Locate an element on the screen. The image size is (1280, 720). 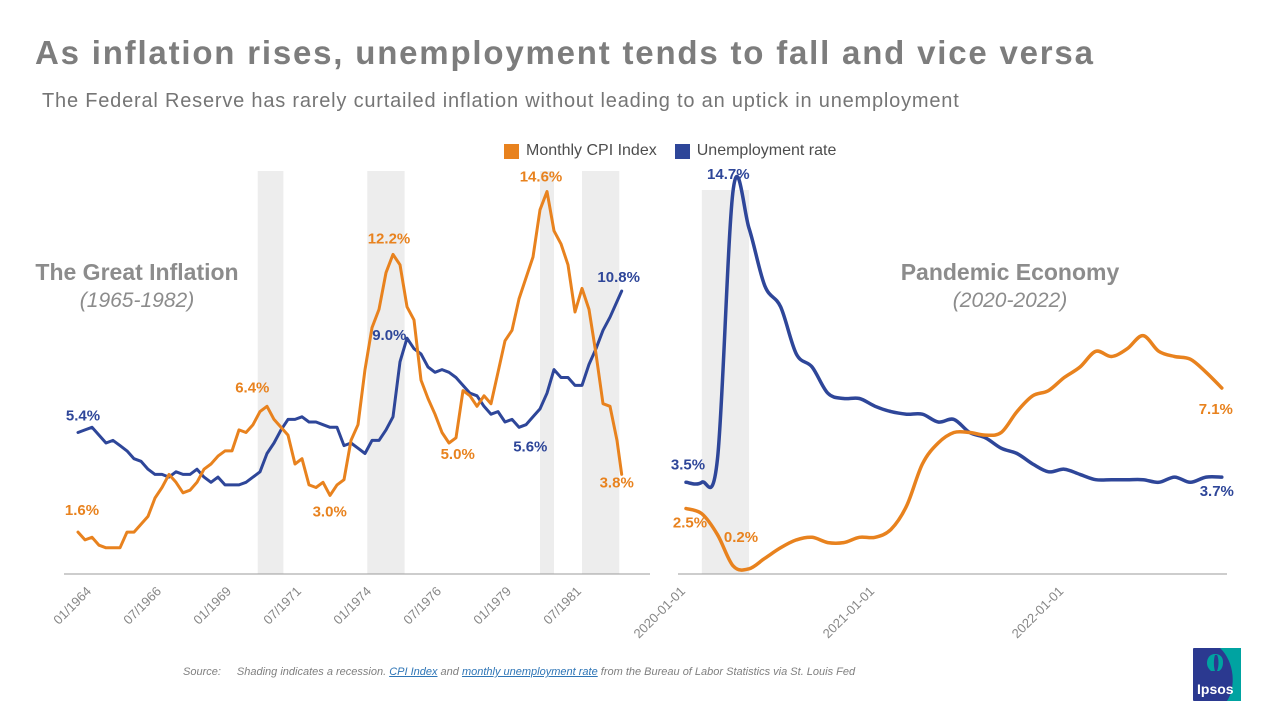
right-chart-title-sub: (2020-2022) is located at coordinates (1010, 300).